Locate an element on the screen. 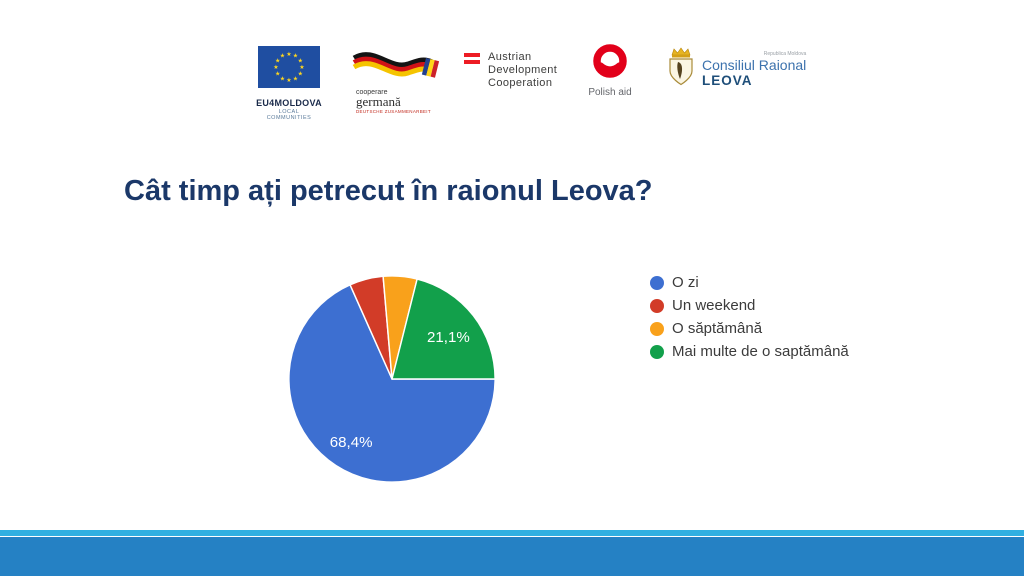  legend-item-mai-multe: Mai multe de o saptămână is located at coordinates (749, 351).